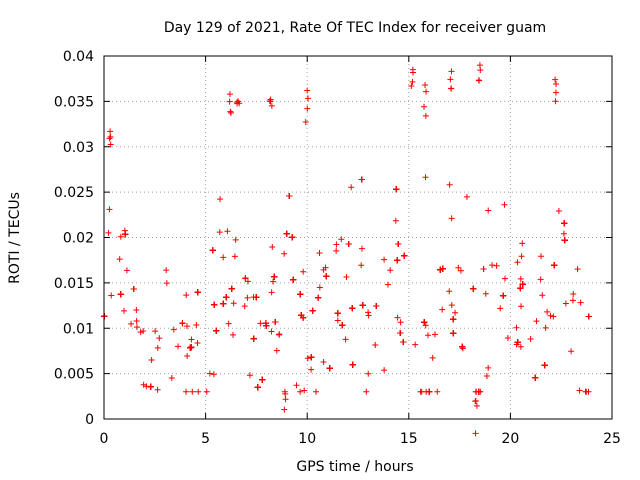  Describe the element at coordinates (15, 238) in the screenshot. I see `y-axis-label: ROTI / TECUs` at that location.